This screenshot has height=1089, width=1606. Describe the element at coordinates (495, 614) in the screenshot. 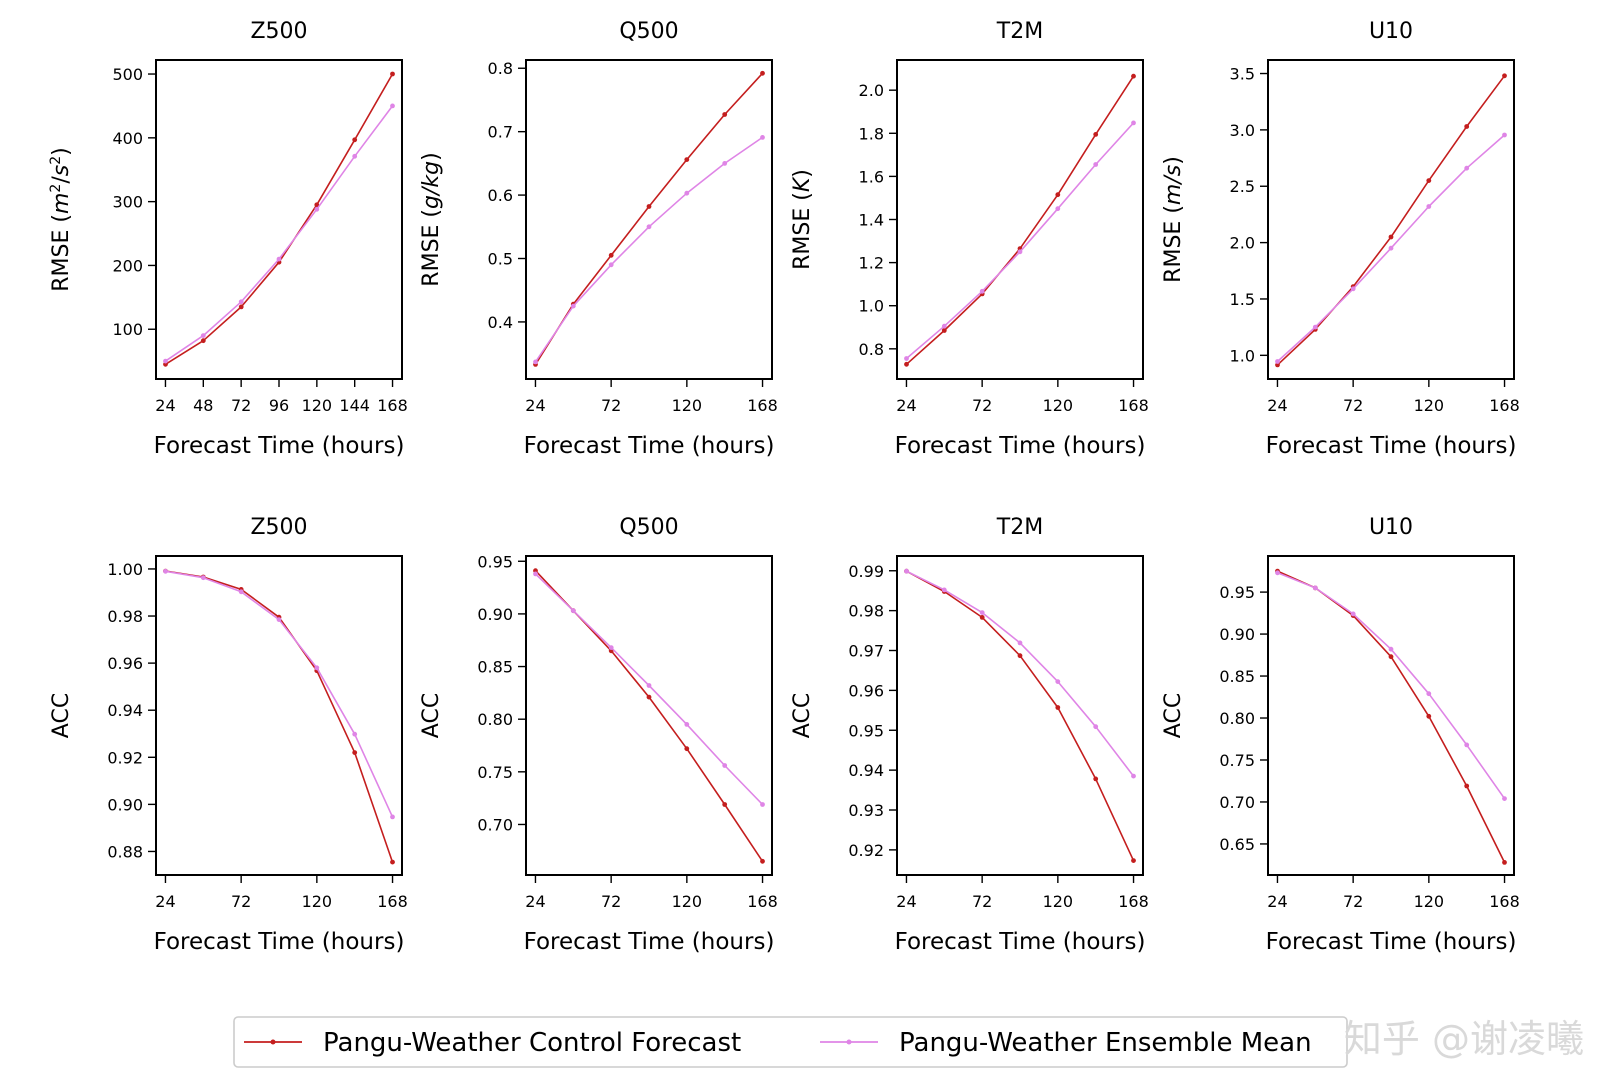

I see `y-tick-label: 0.90` at that location.